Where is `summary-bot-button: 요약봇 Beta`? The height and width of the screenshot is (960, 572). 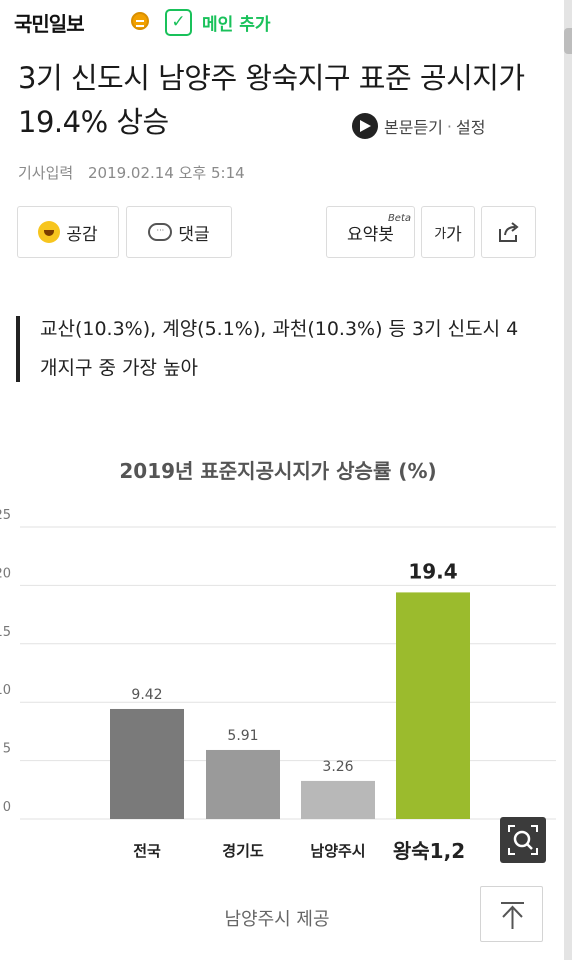
summary-bot-button: 요약봇 Beta is located at coordinates (370, 232).